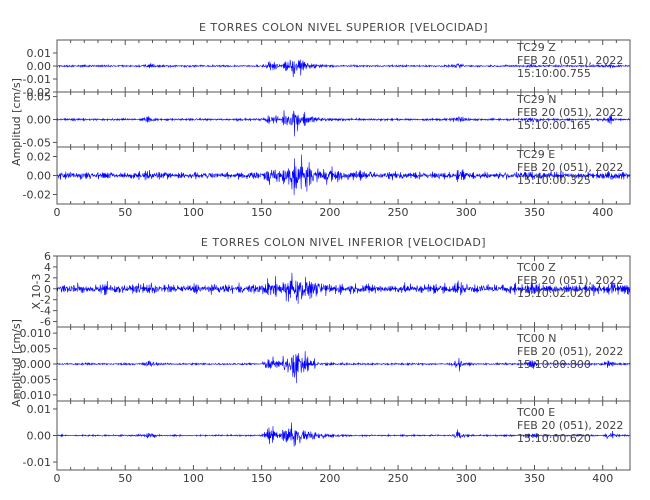 The image size is (650, 500). Describe the element at coordinates (45, 300) in the screenshot. I see `y-tick-label: -2` at that location.